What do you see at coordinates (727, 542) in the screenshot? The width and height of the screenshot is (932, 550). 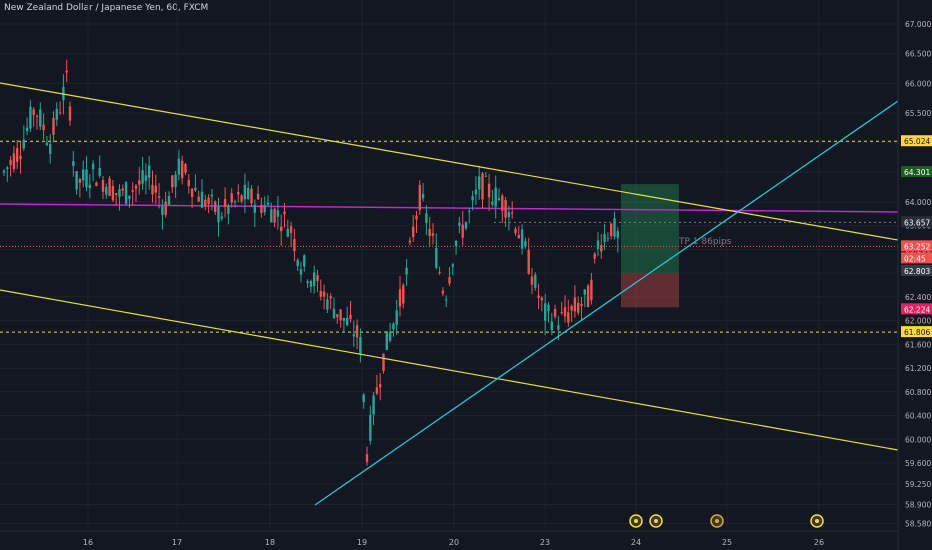 I see `time-tick-label: 25` at bounding box center [727, 542].